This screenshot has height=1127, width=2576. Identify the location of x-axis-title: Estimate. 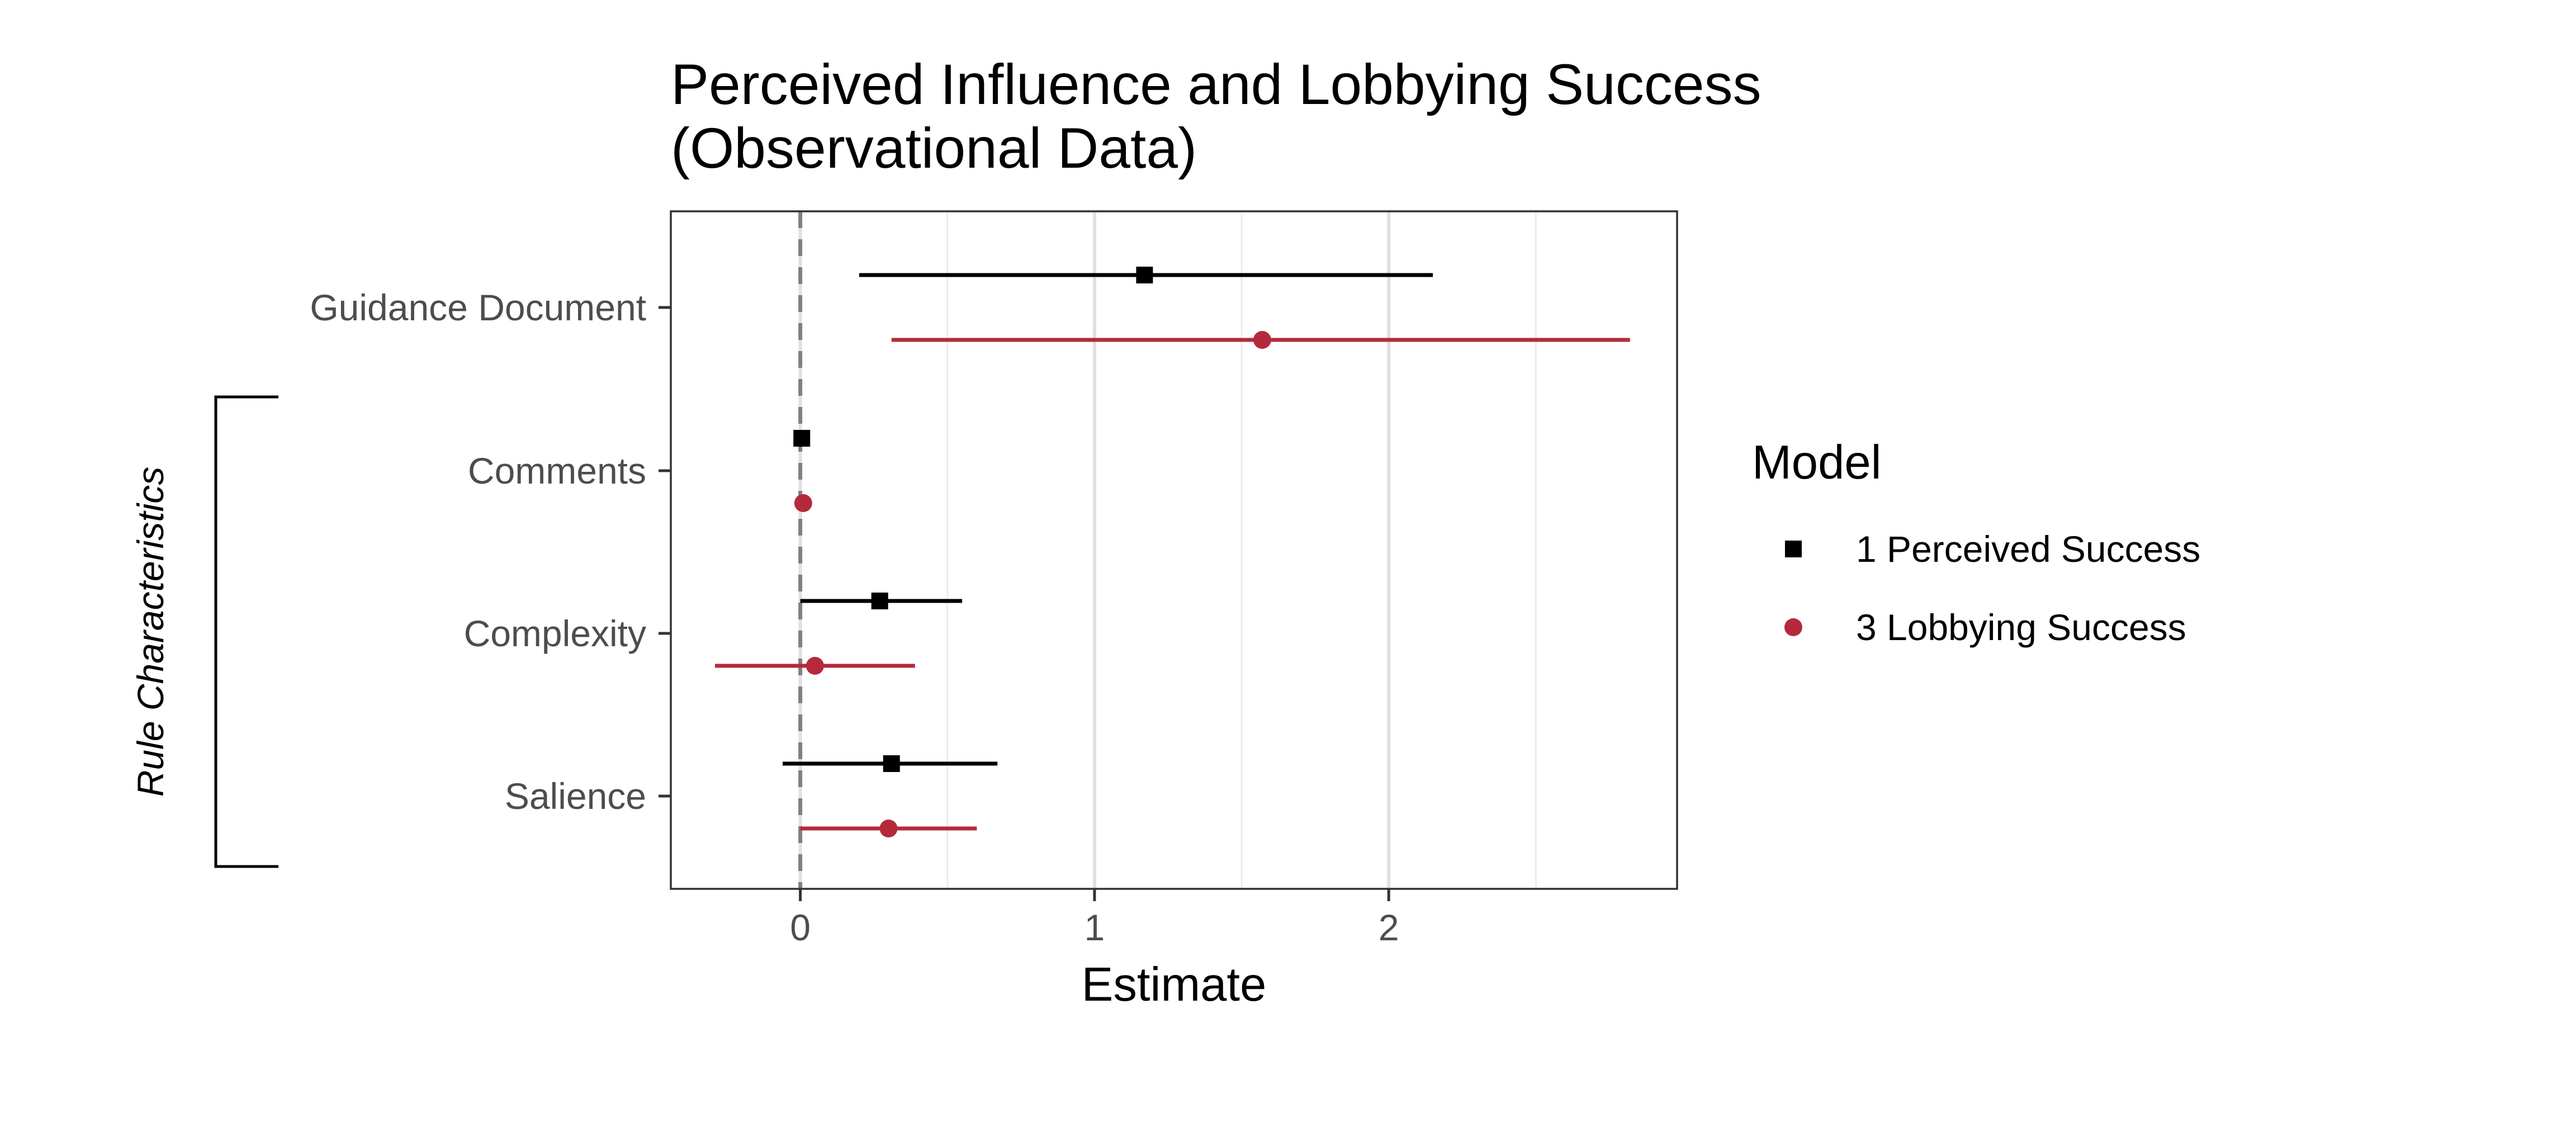
(1174, 985).